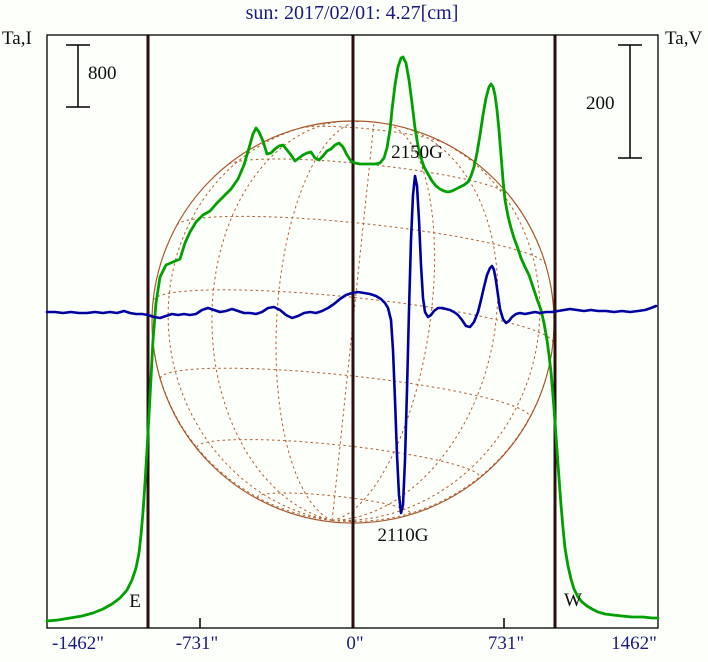  Describe the element at coordinates (573, 600) in the screenshot. I see `west-limb-label: W` at that location.